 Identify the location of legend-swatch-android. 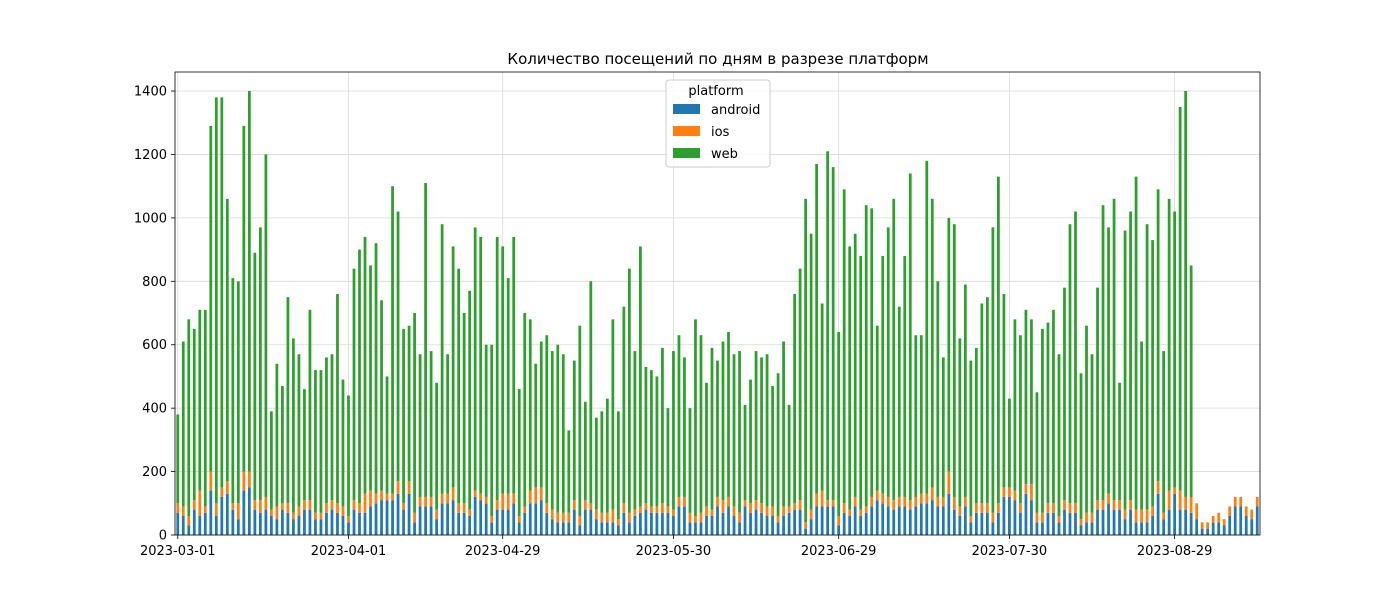
(686, 109).